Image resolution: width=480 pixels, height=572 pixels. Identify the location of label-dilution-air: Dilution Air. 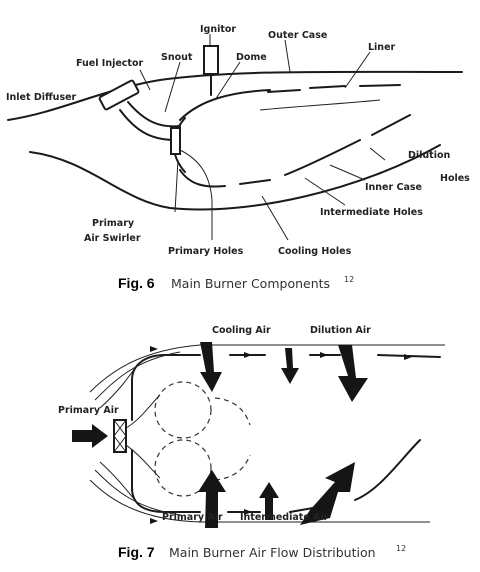
(340, 330).